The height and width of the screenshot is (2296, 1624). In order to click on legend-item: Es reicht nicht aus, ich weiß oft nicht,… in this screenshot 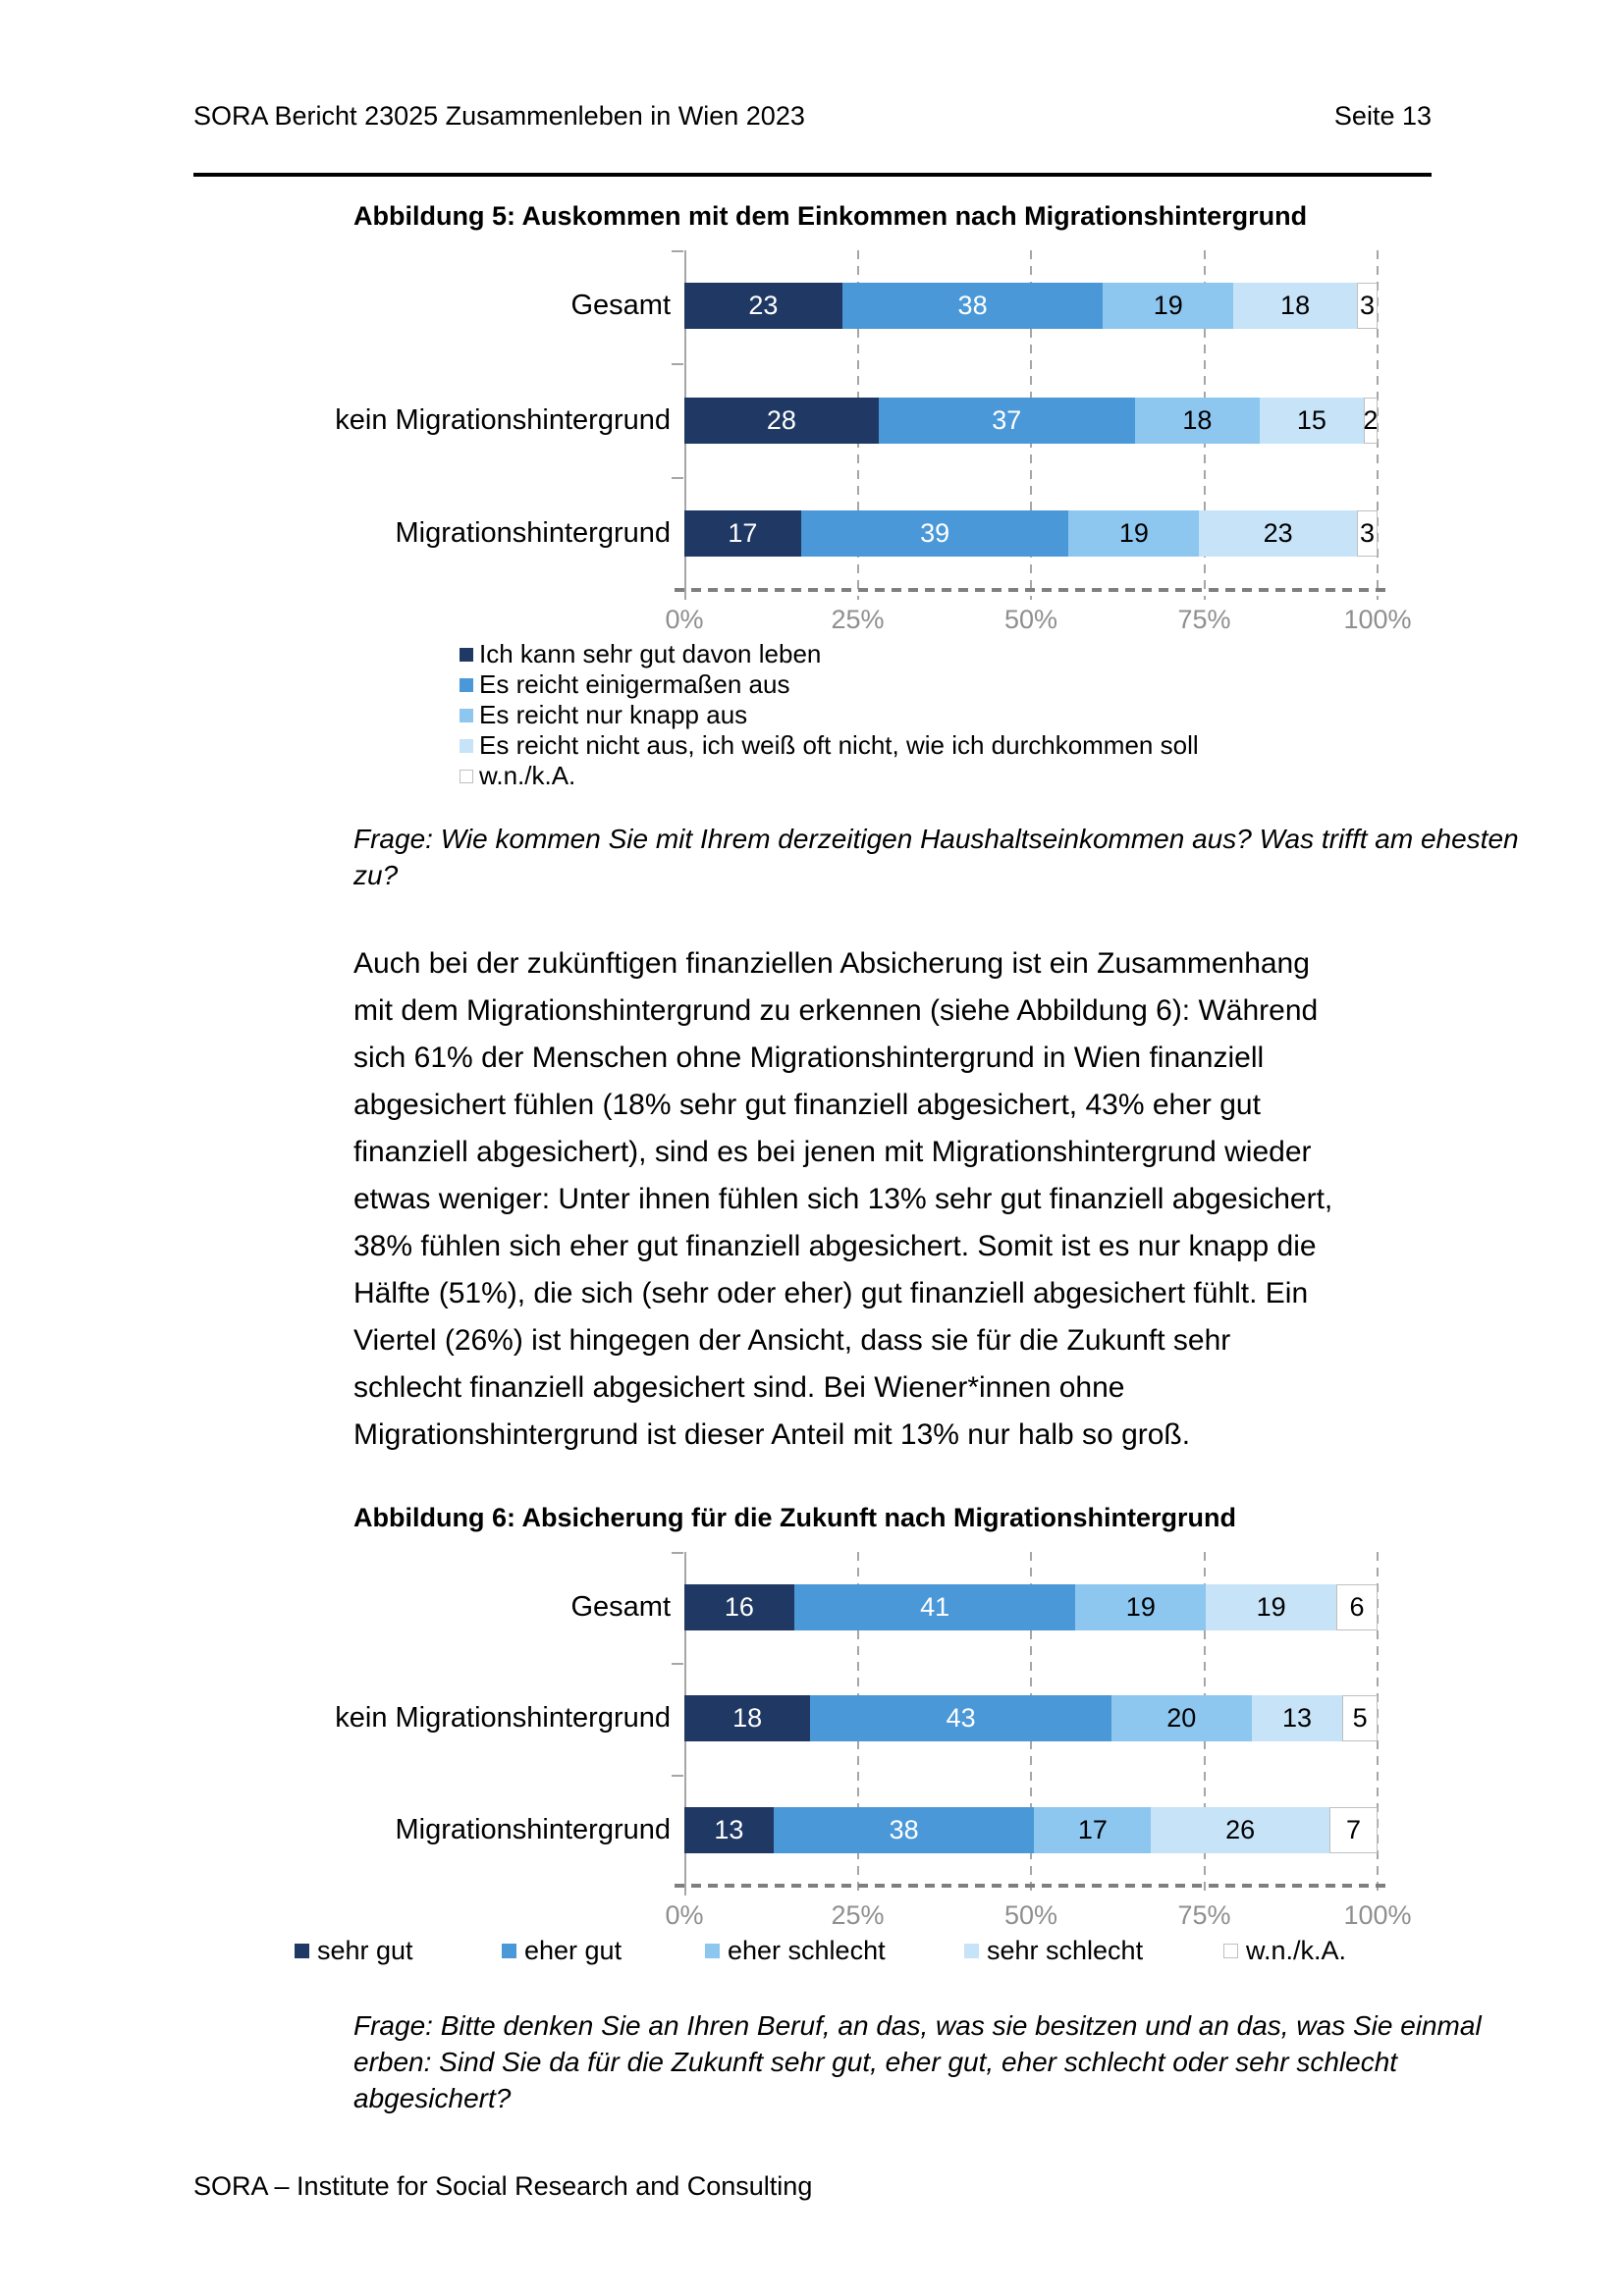, I will do `click(829, 745)`.